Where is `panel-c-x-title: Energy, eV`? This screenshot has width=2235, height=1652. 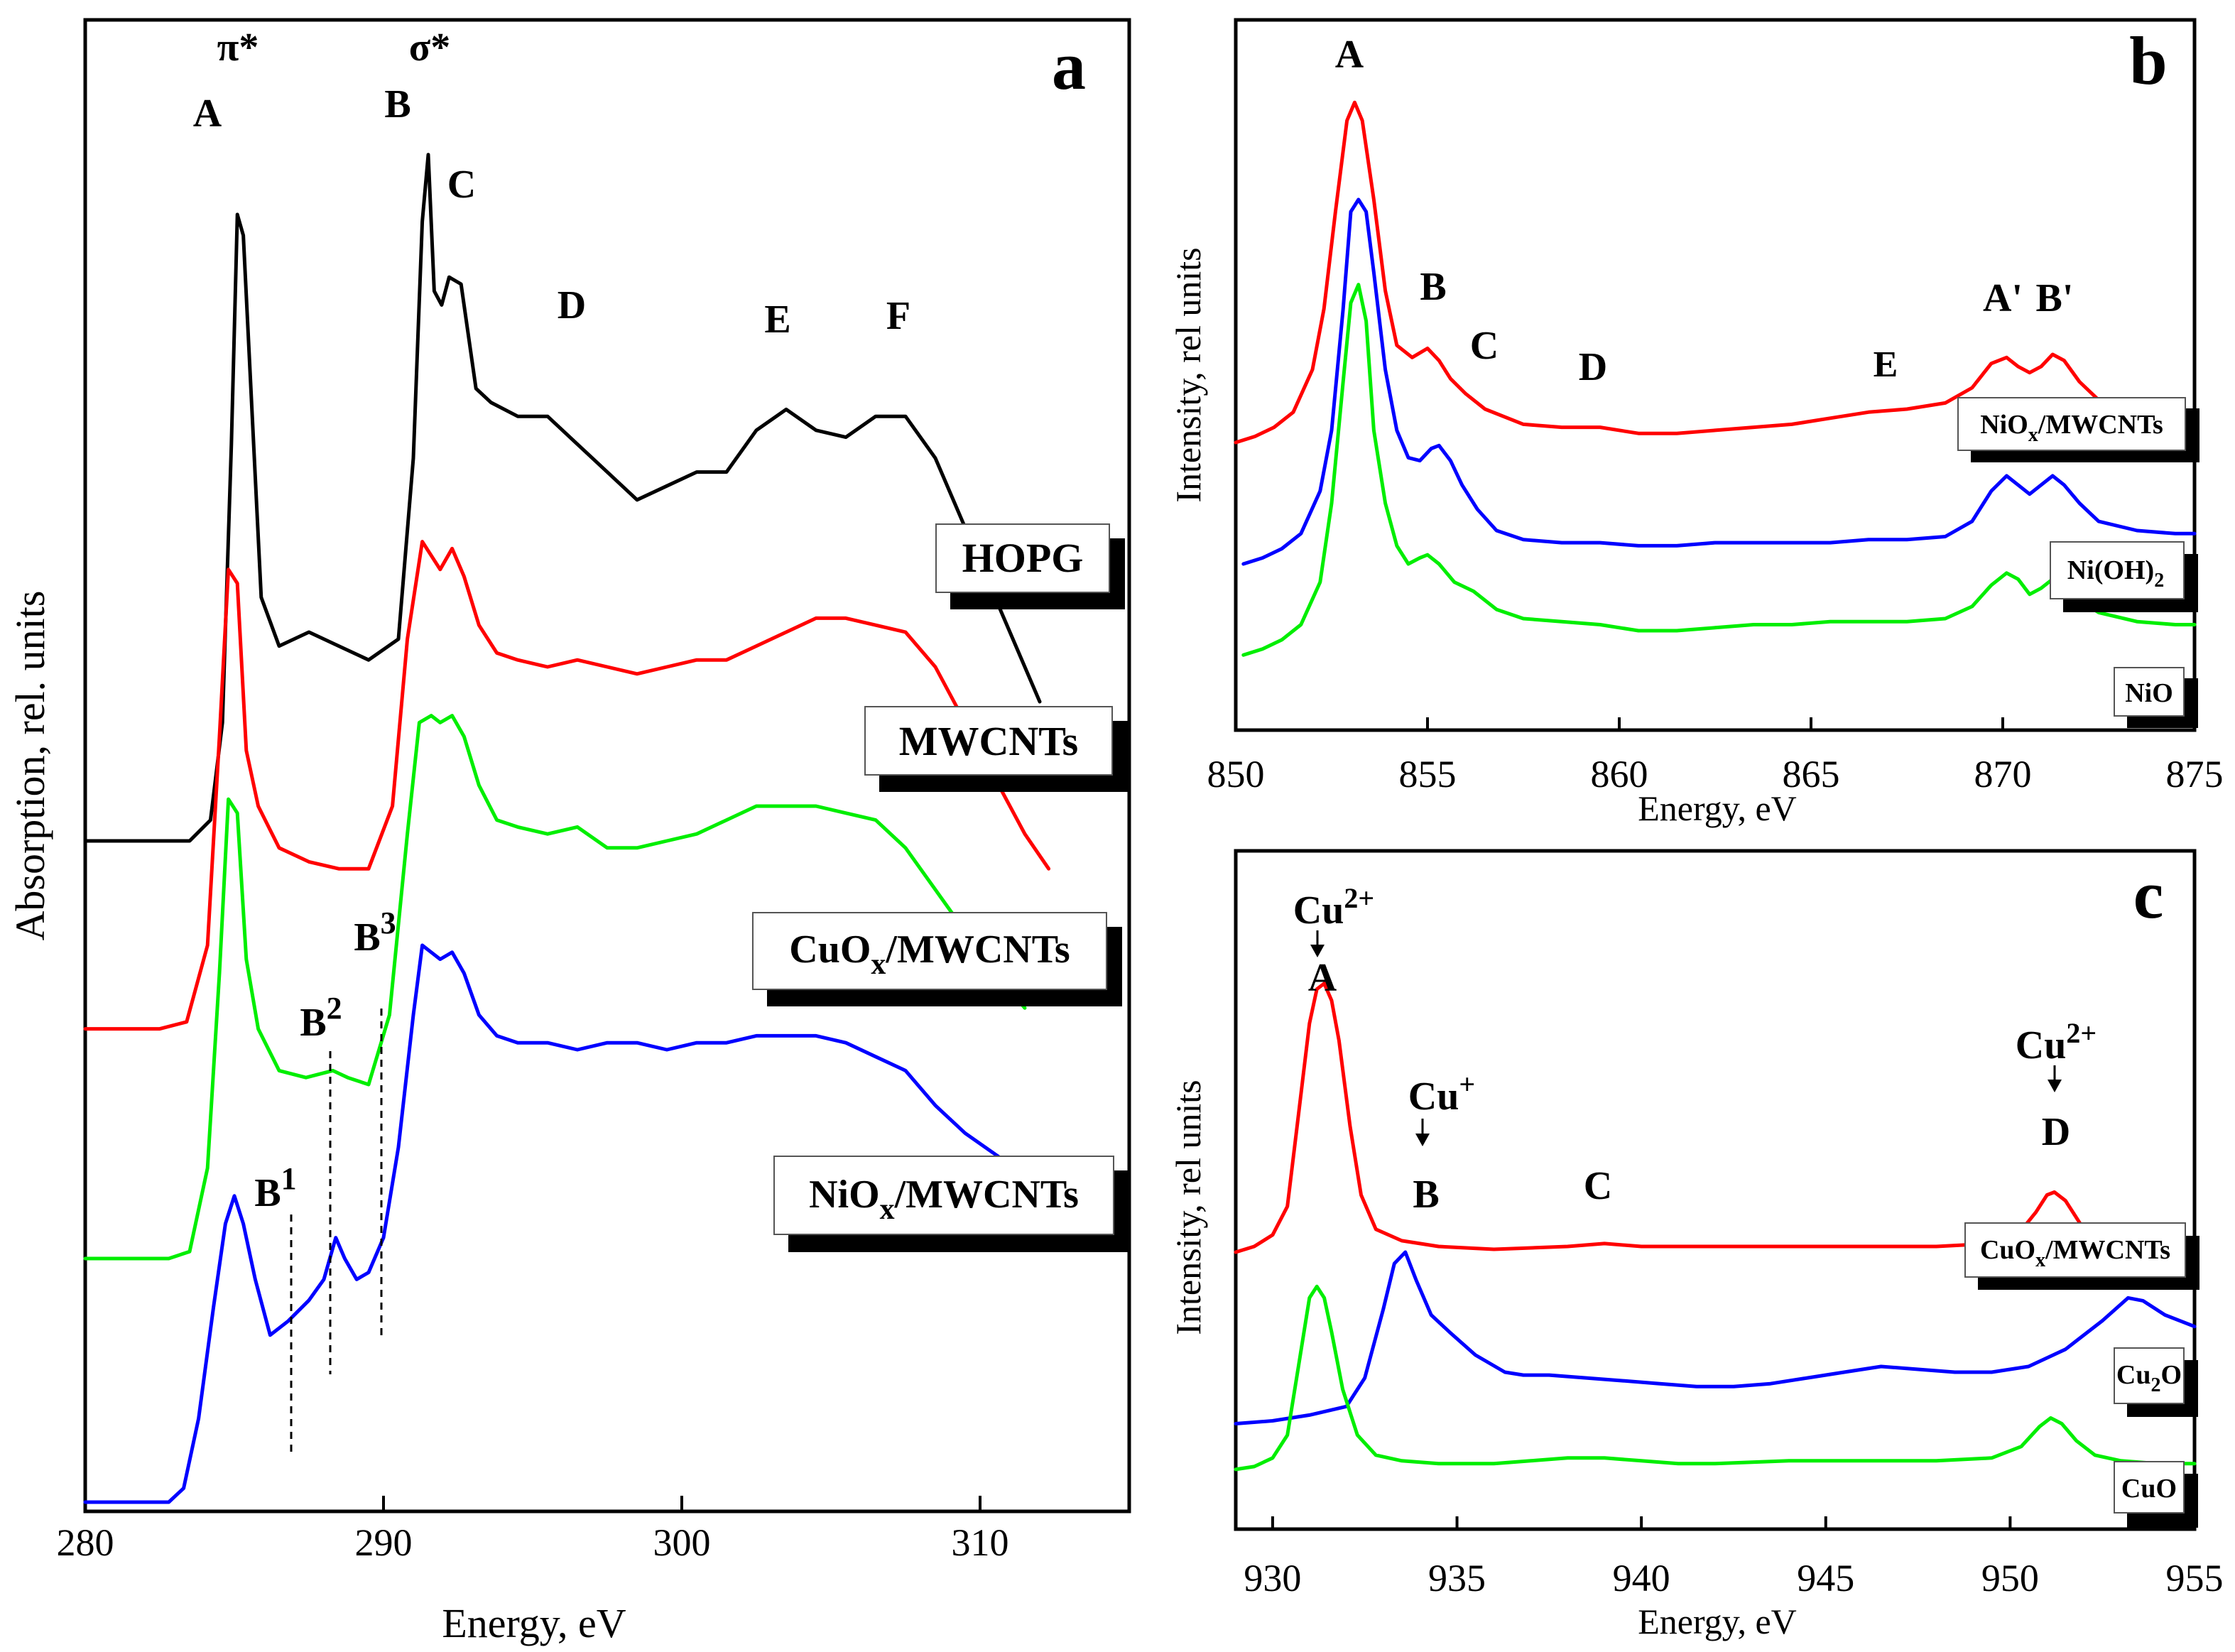 panel-c-x-title: Energy, eV is located at coordinates (1717, 1621).